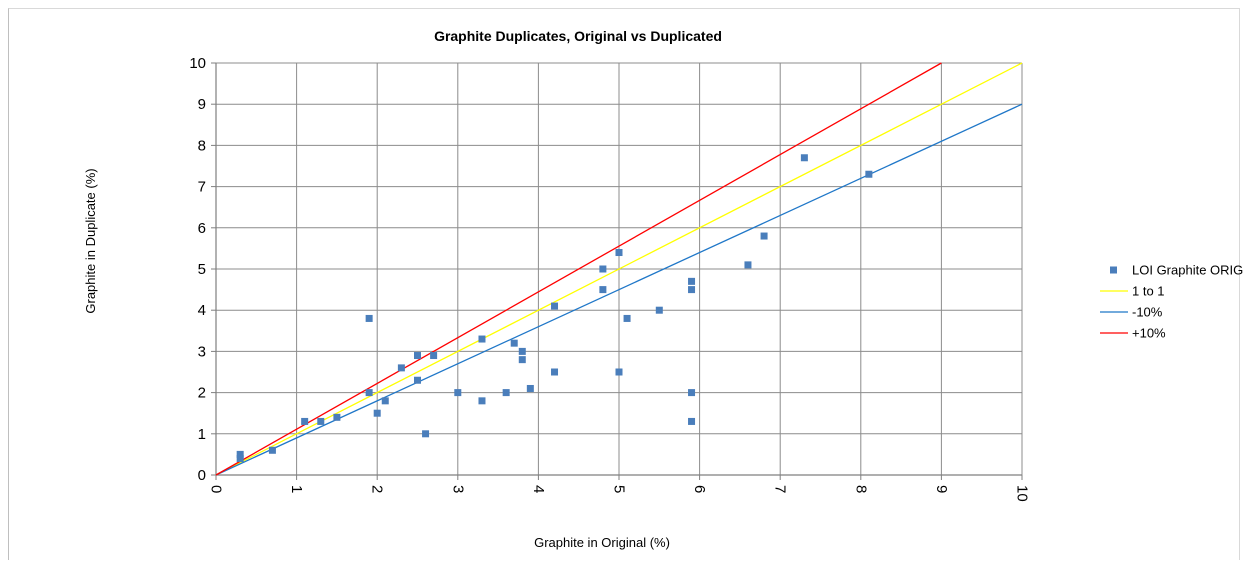 The width and height of the screenshot is (1244, 563). I want to click on y-axis-label: Graphite in Duplicate (%), so click(90, 240).